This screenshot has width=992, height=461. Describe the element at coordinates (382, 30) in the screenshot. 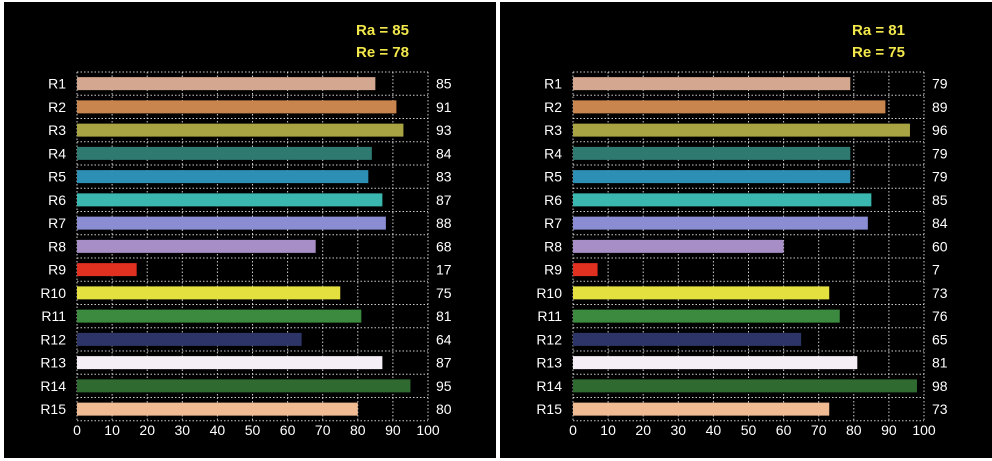

I see `ra-label: Ra = 85` at that location.